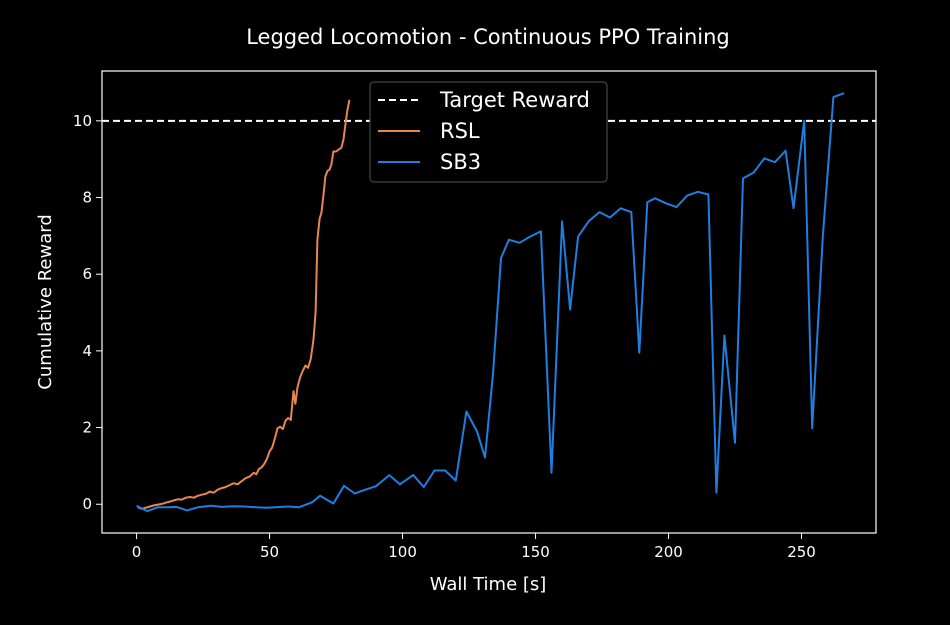 This screenshot has width=950, height=625. I want to click on y-tick-label: 10, so click(82, 121).